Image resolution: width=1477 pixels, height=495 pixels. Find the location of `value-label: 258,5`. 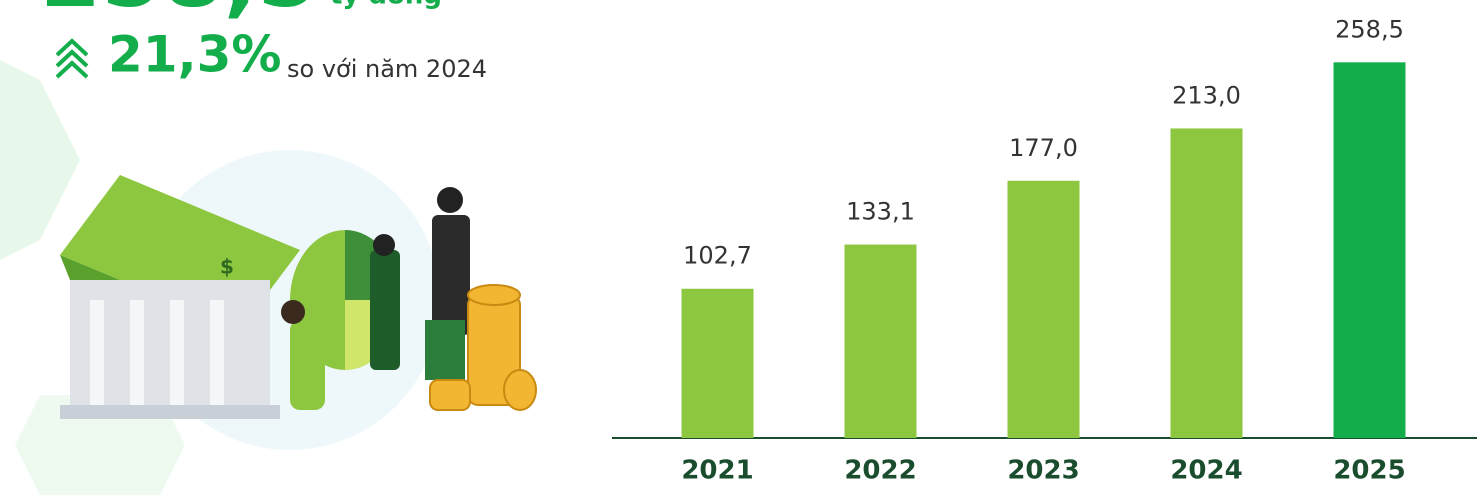

value-label: 258,5 is located at coordinates (1369, 29).